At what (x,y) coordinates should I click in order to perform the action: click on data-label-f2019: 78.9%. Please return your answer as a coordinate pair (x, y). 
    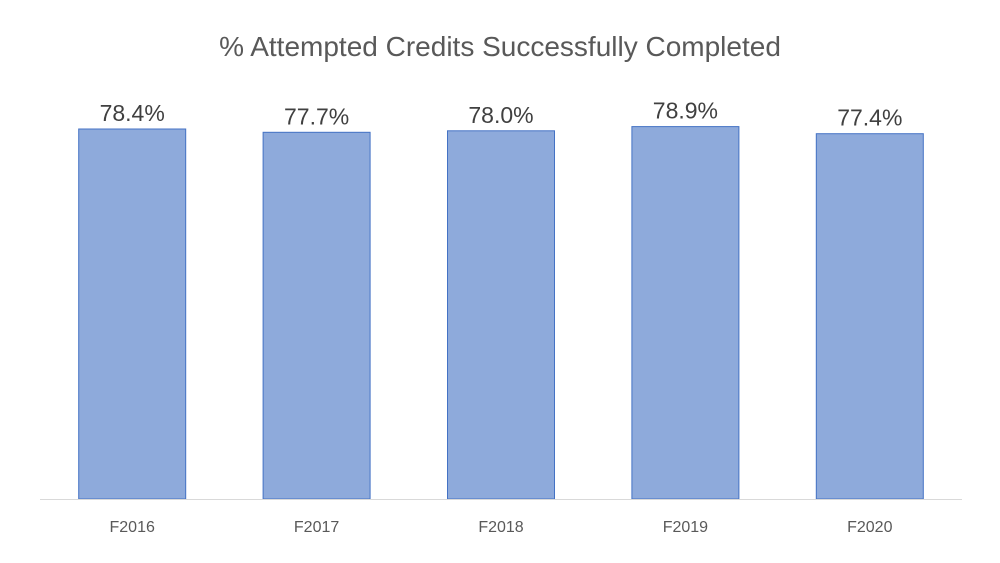
    Looking at the image, I should click on (685, 111).